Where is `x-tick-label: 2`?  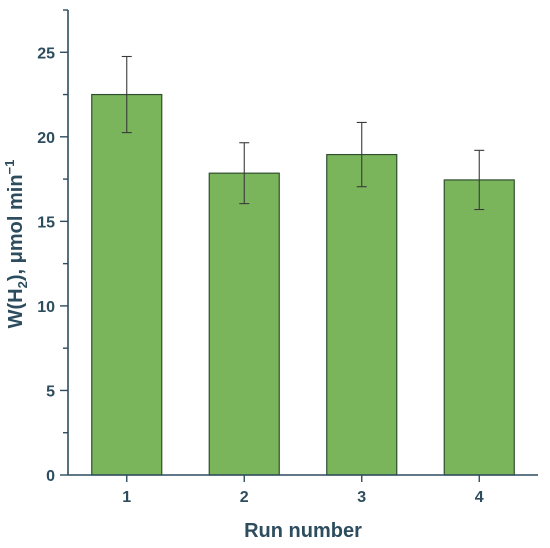 x-tick-label: 2 is located at coordinates (244, 497).